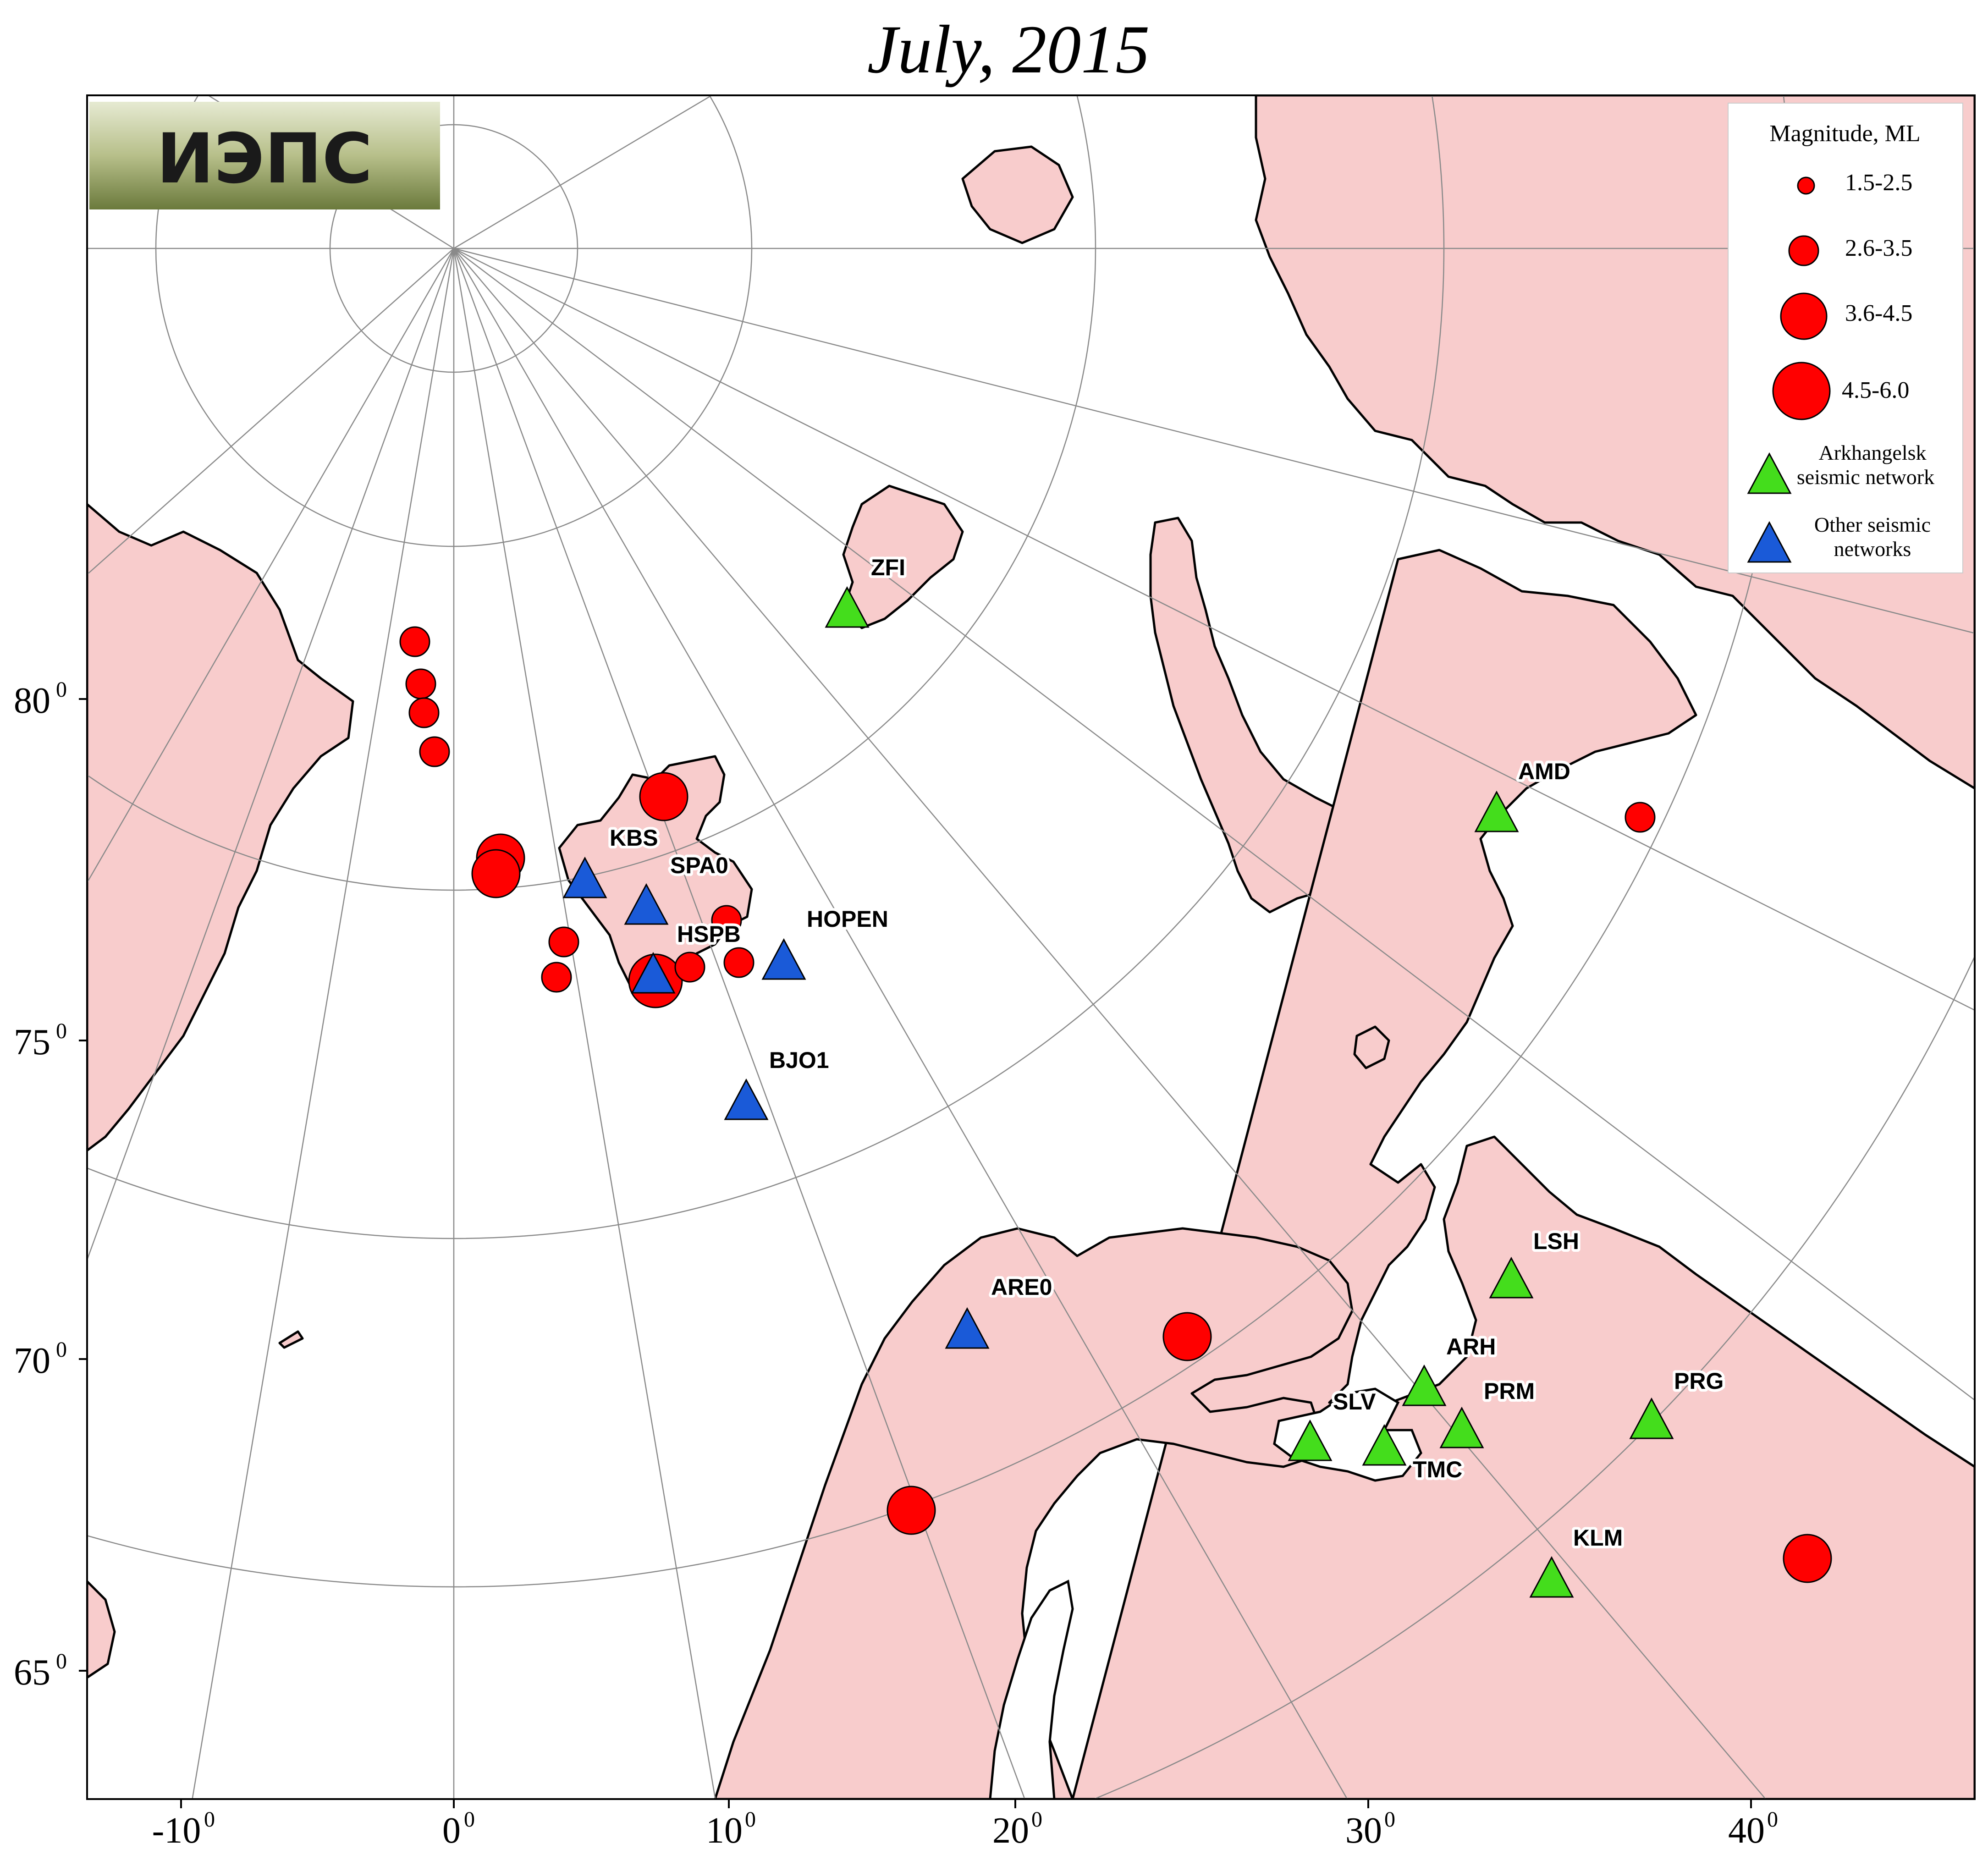 This screenshot has width=1988, height=1855. Describe the element at coordinates (1364, 1831) in the screenshot. I see `lon-tick-label: 30` at that location.